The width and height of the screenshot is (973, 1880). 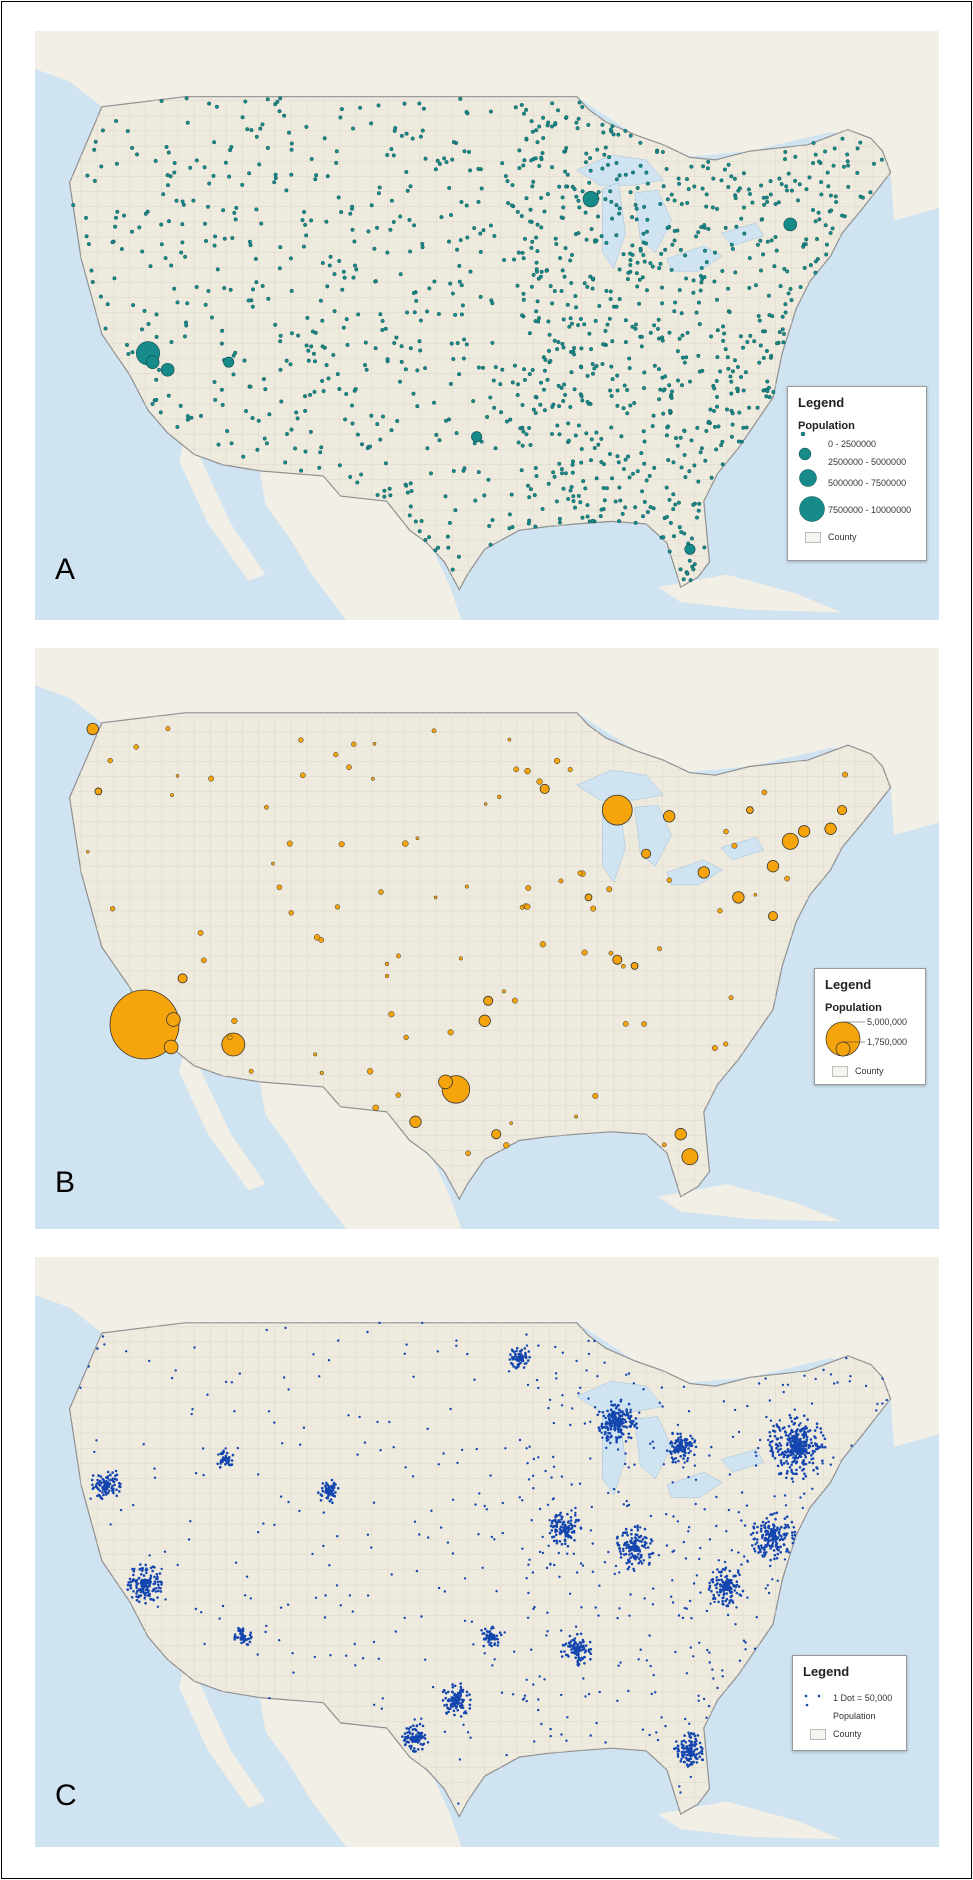 What do you see at coordinates (66, 1795) in the screenshot?
I see `panel-label-c: C` at bounding box center [66, 1795].